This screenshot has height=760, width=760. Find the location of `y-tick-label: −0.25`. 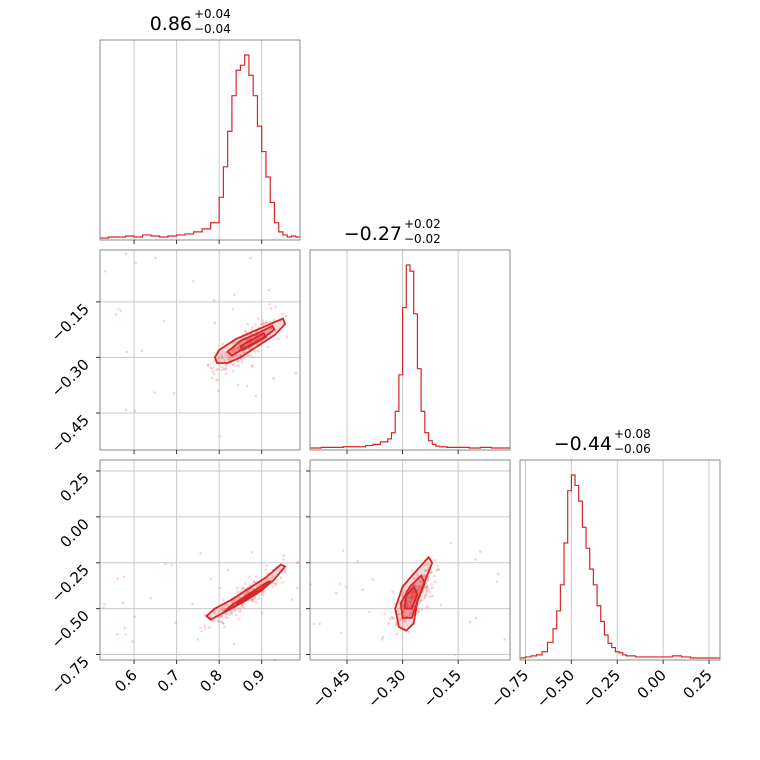

y-tick-label: −0.25 is located at coordinates (70, 583).